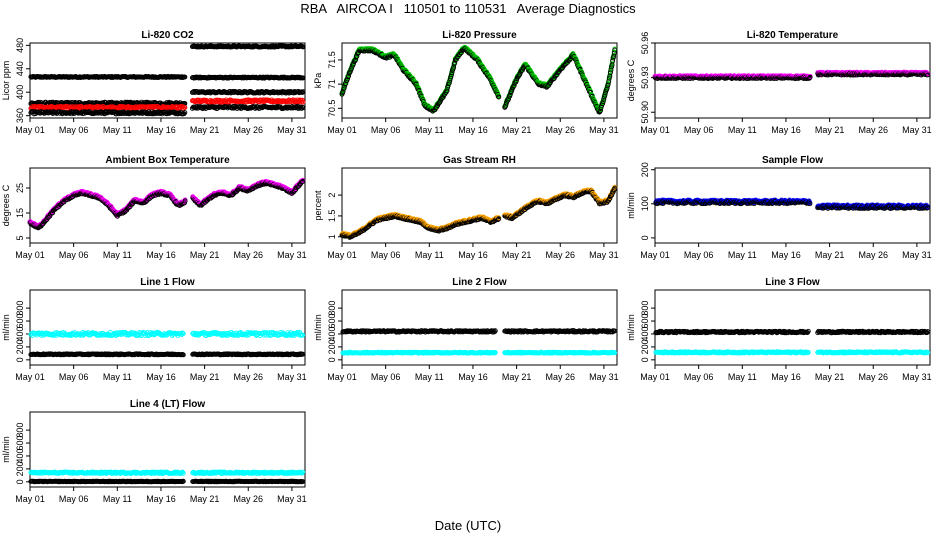 Image resolution: width=936 pixels, height=540 pixels. Describe the element at coordinates (20, 68) in the screenshot. I see `y-tick-label: 440` at that location.